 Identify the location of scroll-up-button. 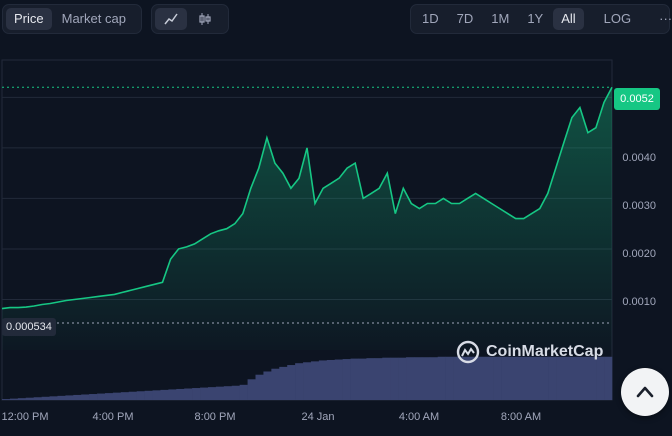
(645, 392).